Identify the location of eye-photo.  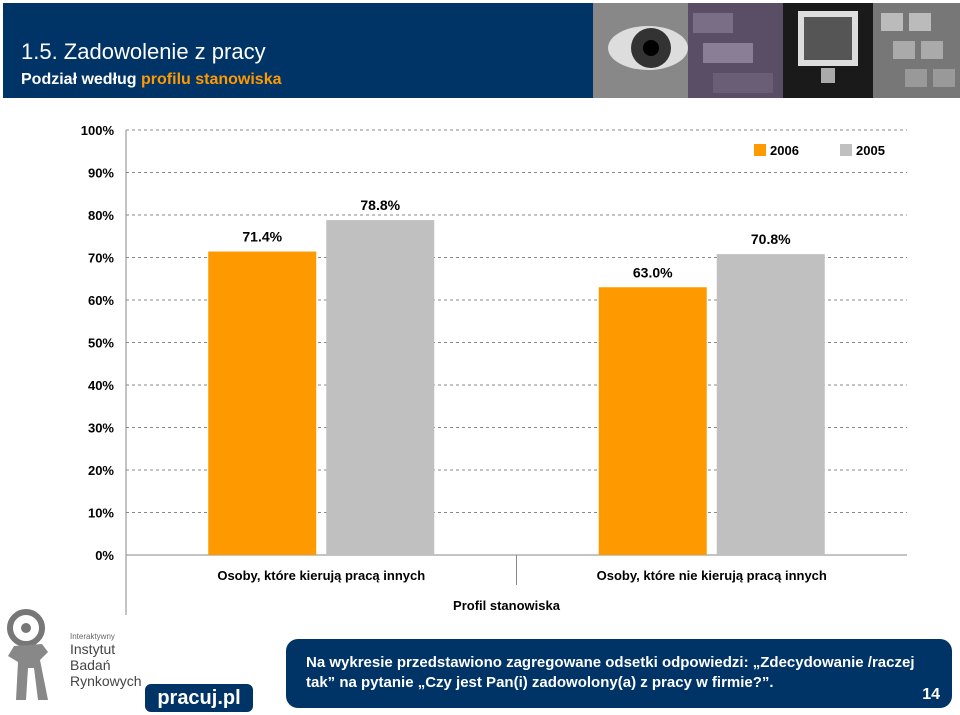
(640, 50).